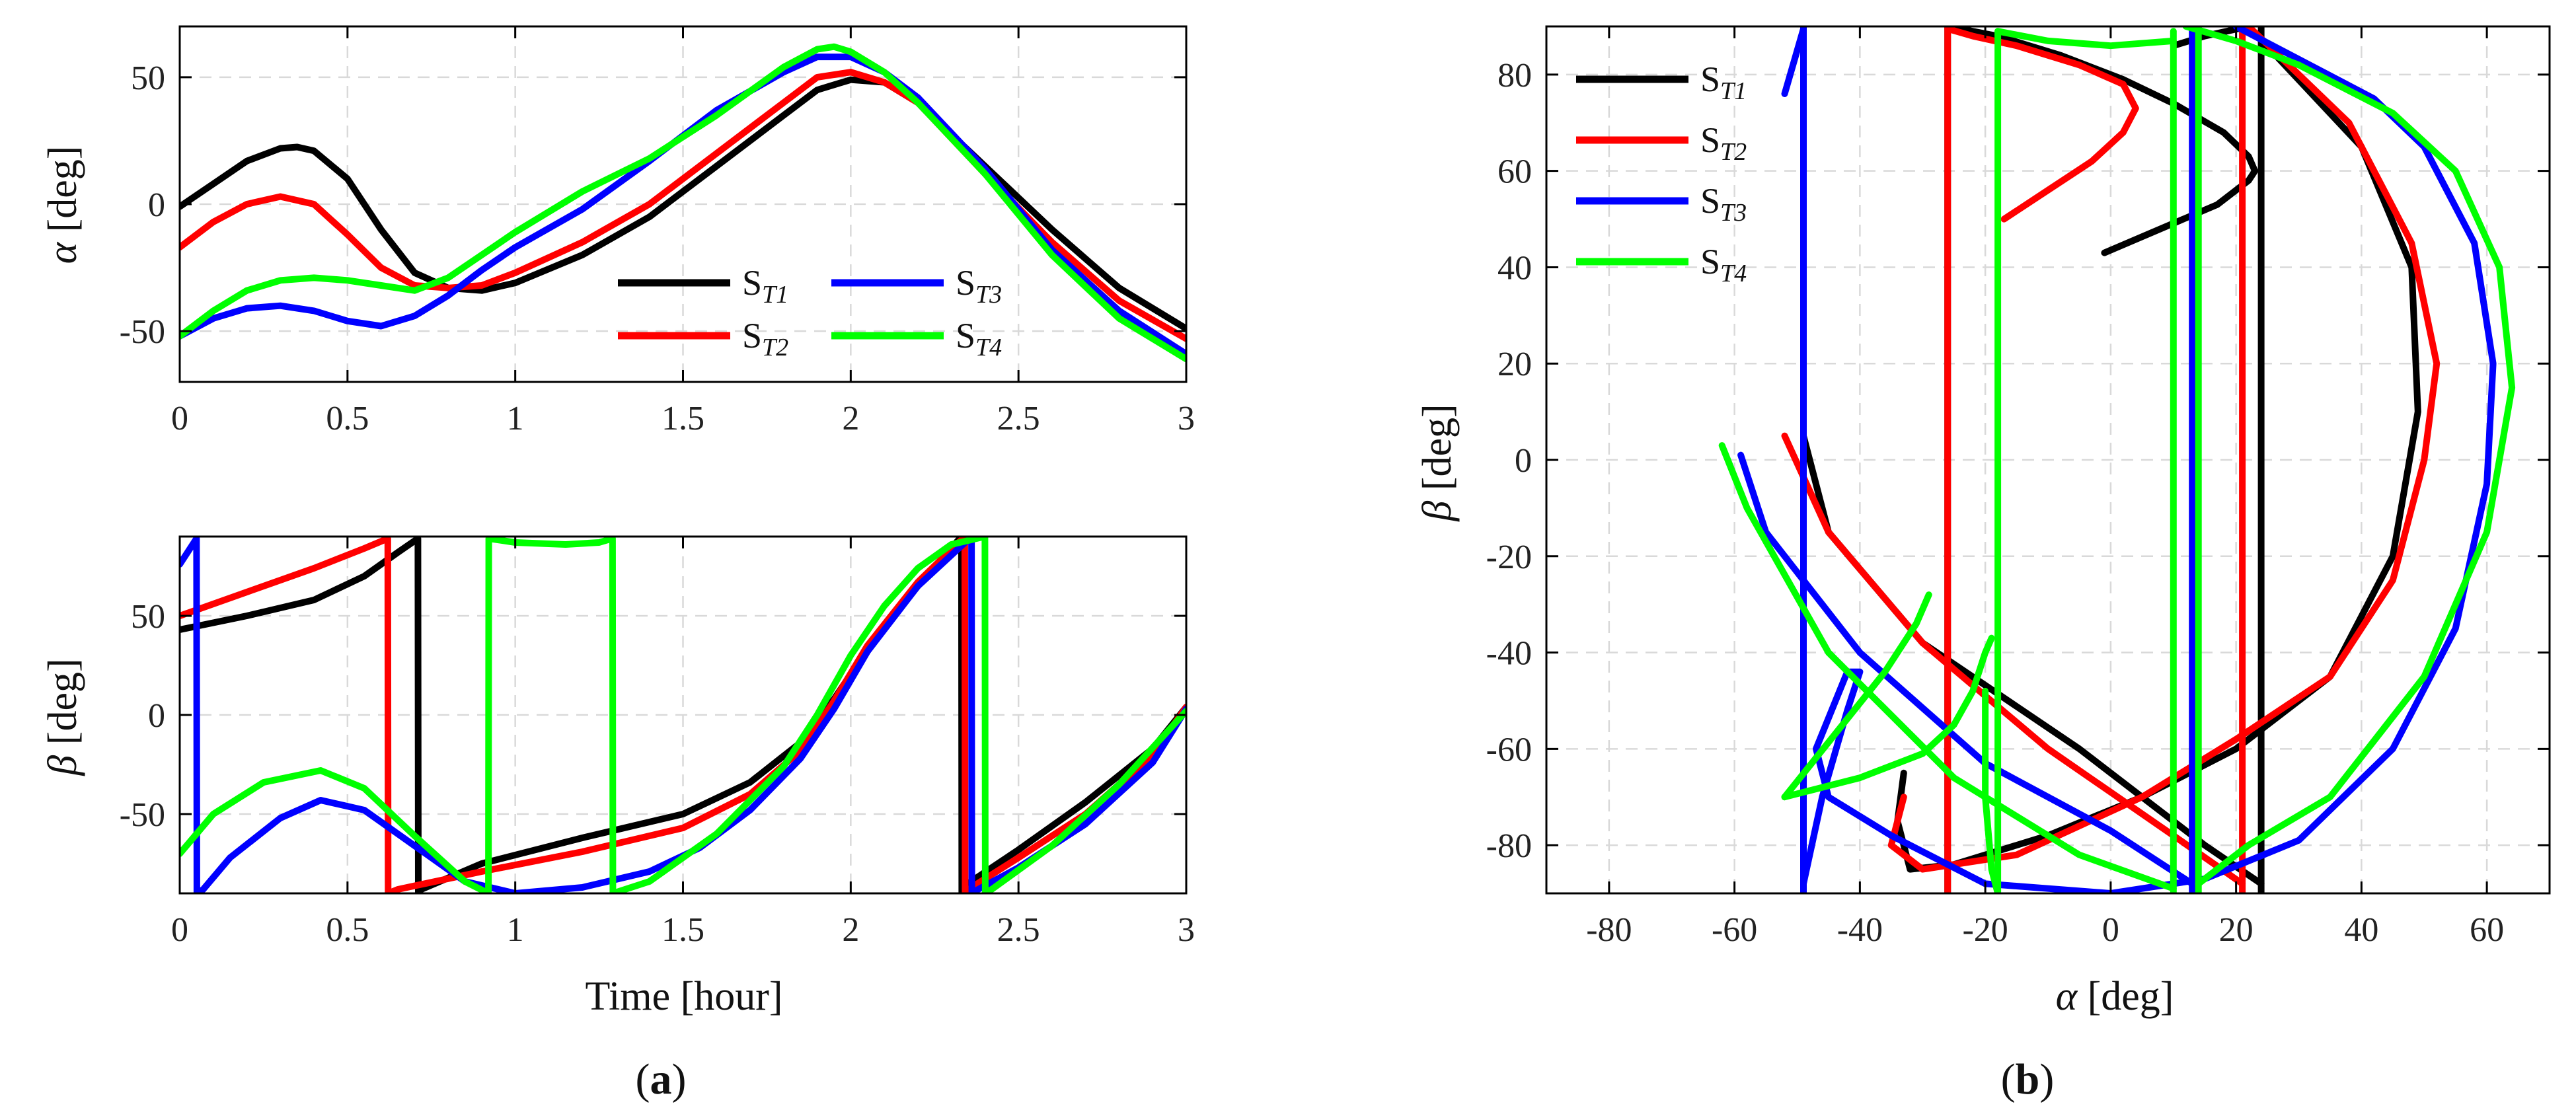 The image size is (2576, 1120). What do you see at coordinates (179, 419) in the screenshot?
I see `alpha-time-xtick-label: 0` at bounding box center [179, 419].